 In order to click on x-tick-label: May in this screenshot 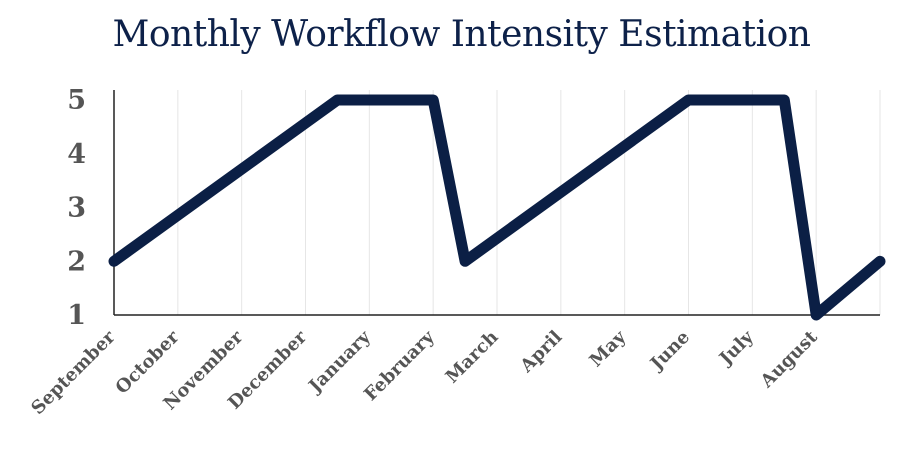, I will do `click(608, 348)`.